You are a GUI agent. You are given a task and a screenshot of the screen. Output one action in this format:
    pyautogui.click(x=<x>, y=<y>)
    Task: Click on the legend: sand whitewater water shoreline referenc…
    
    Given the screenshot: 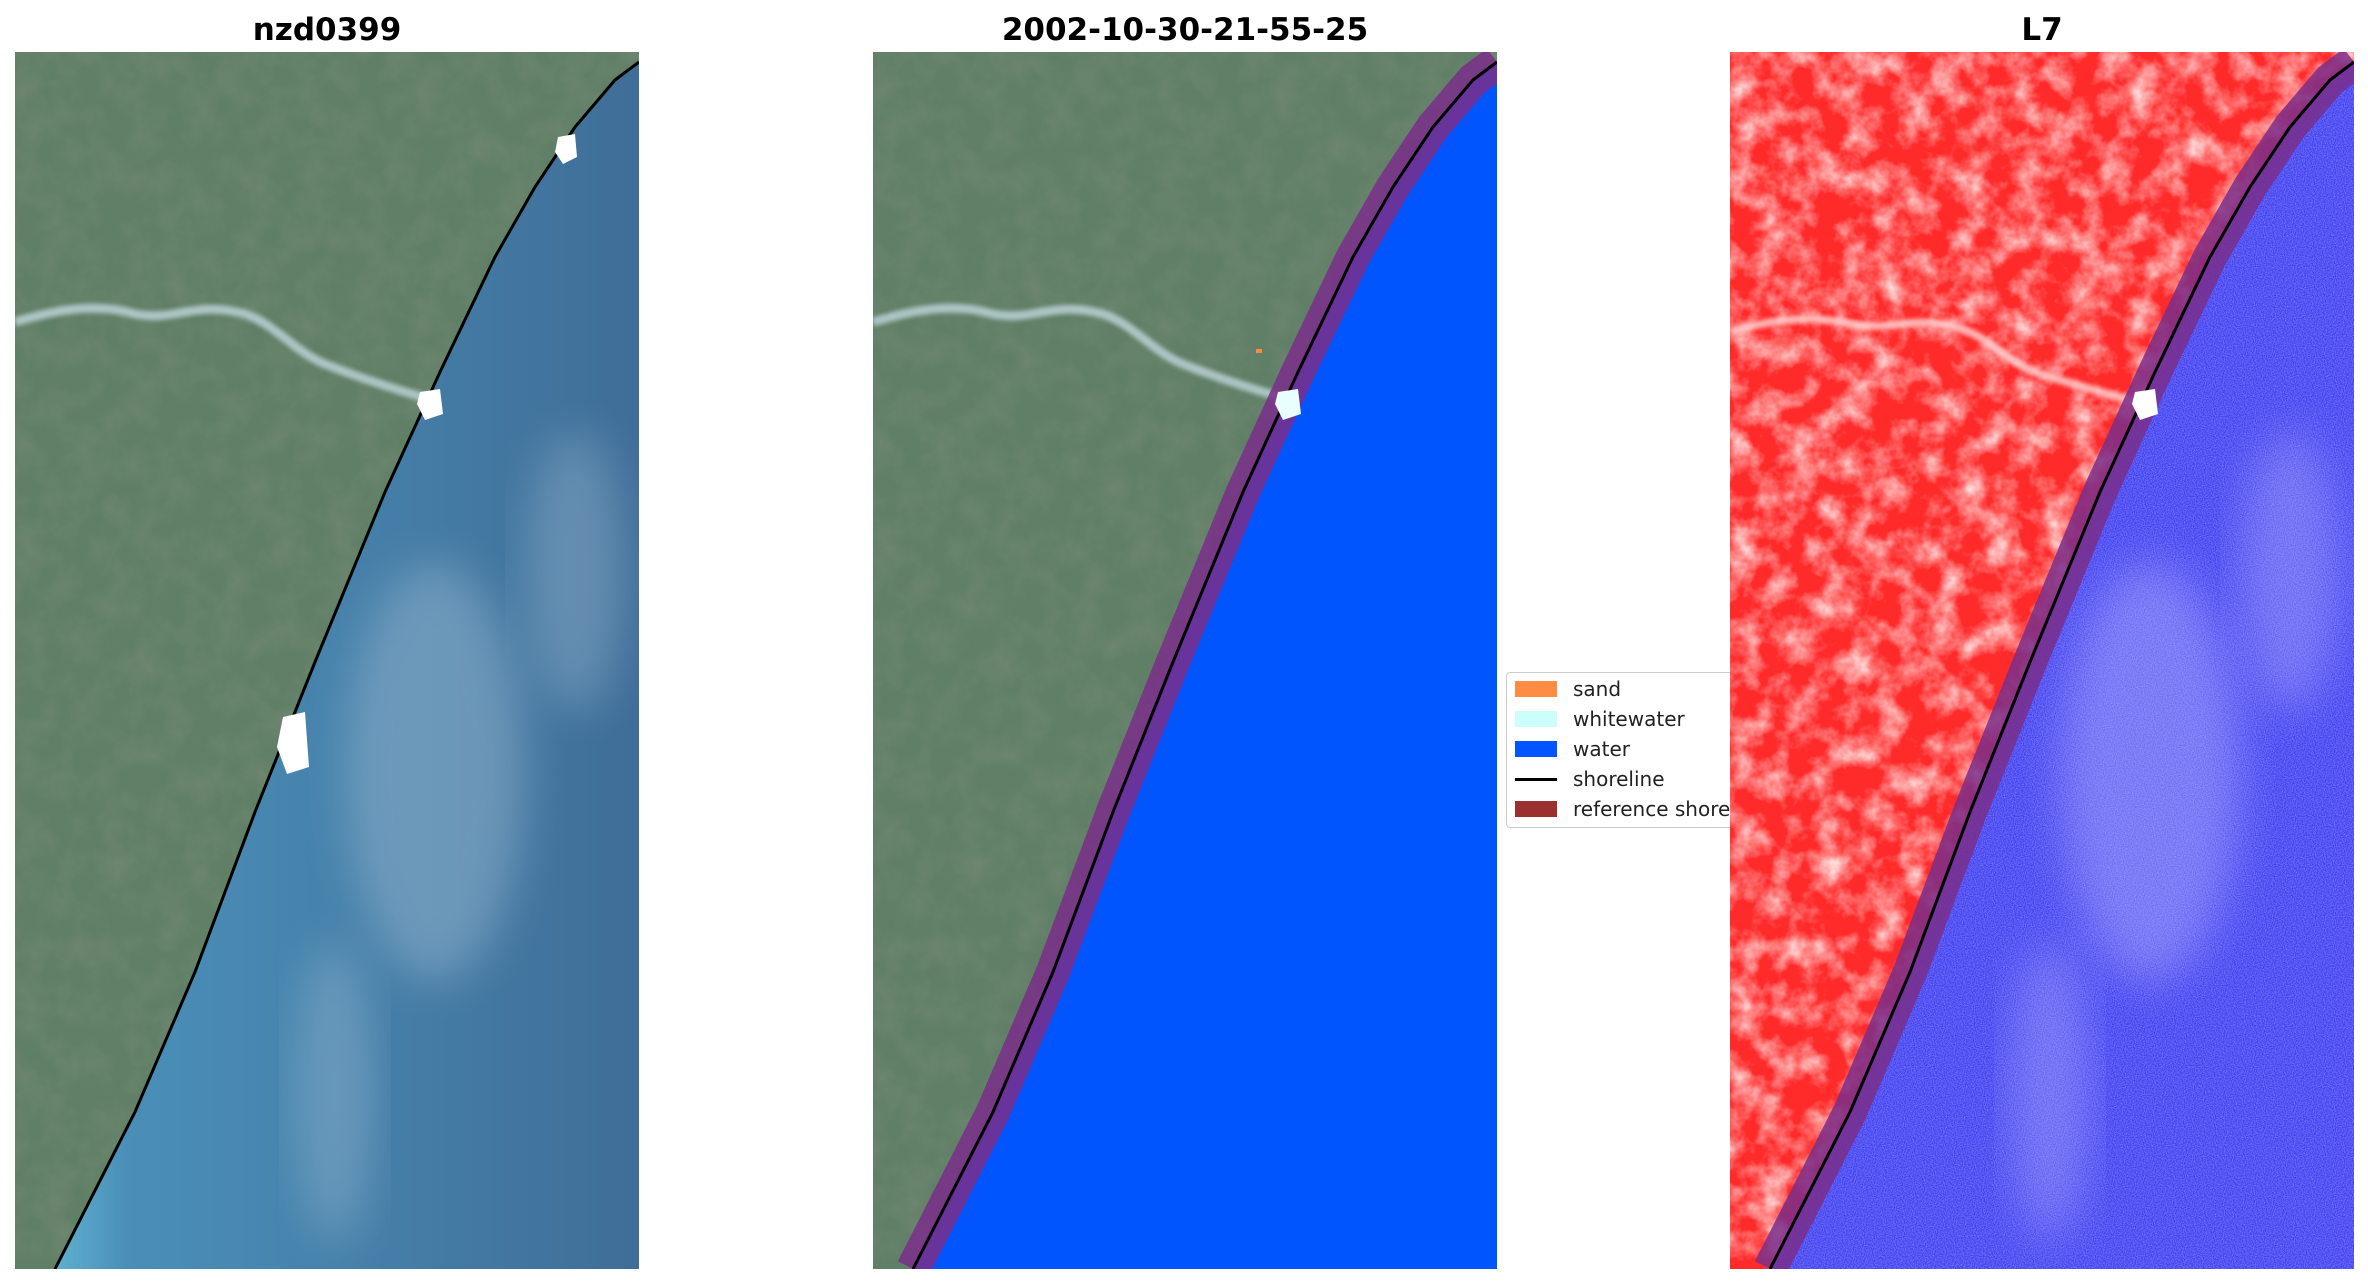 What is the action you would take?
    pyautogui.click(x=1621, y=750)
    